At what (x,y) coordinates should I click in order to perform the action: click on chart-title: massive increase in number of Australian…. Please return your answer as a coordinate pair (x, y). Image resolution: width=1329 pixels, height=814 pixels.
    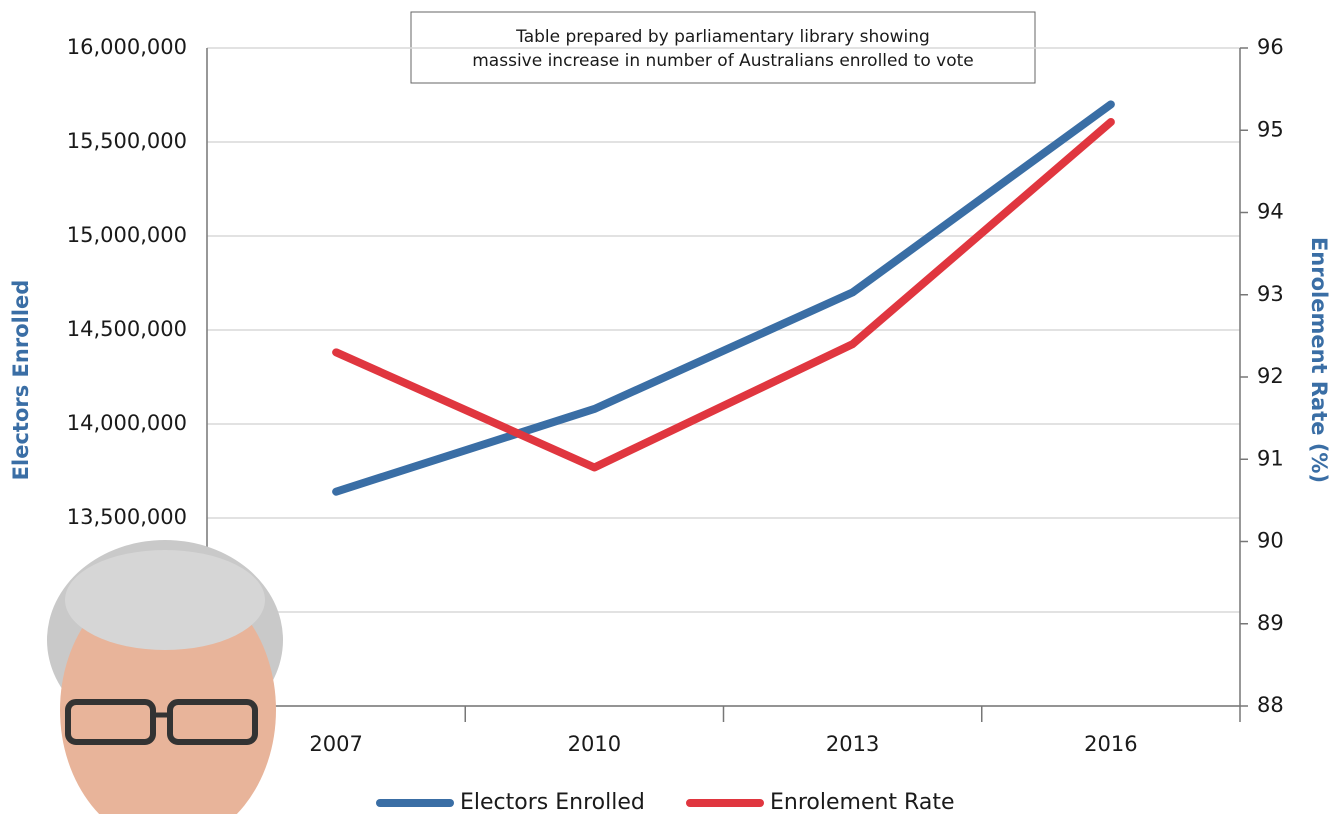
    Looking at the image, I should click on (722, 61).